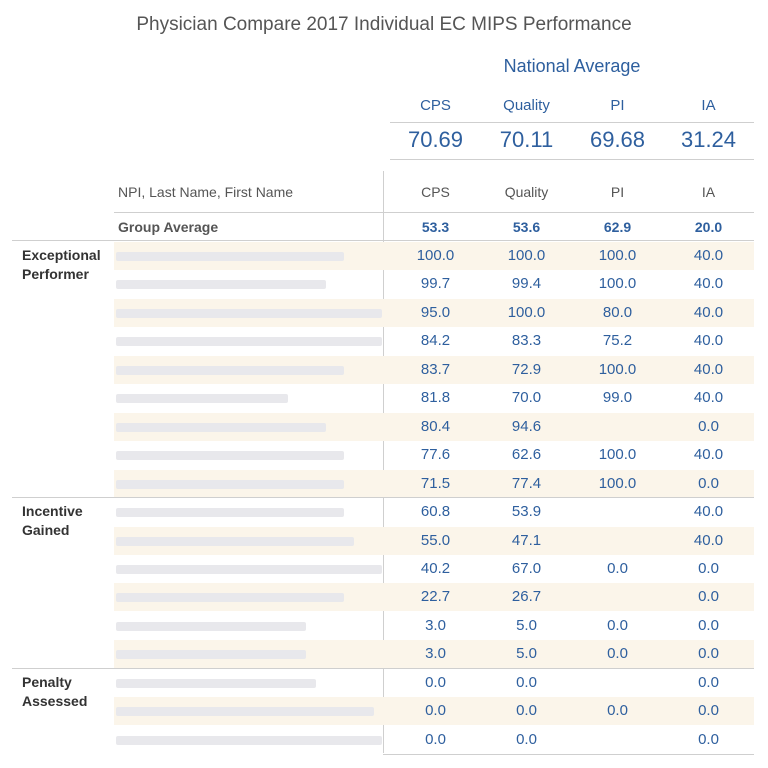 The image size is (768, 768). I want to click on group-average-ia: 20.0, so click(708, 227).